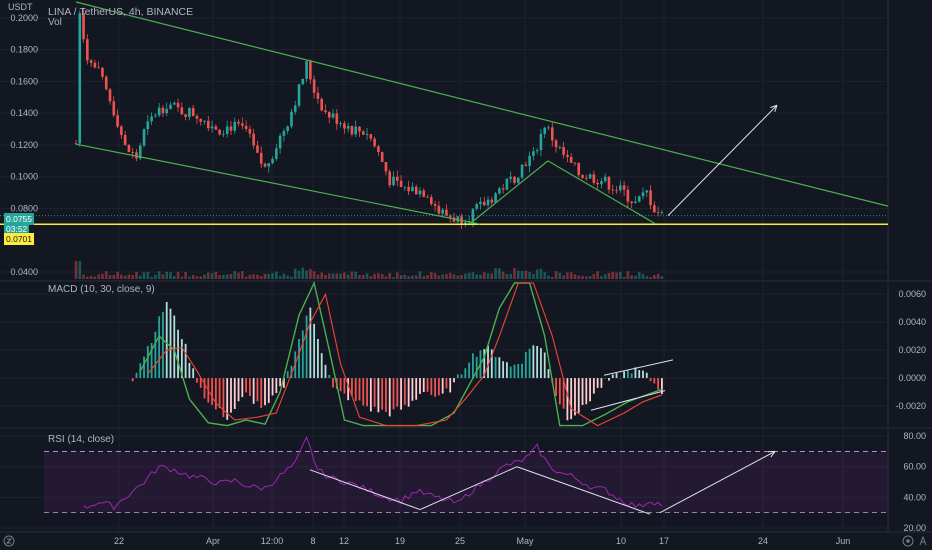 The width and height of the screenshot is (932, 550). Describe the element at coordinates (272, 541) in the screenshot. I see `x-tick-label: 12:00` at that location.